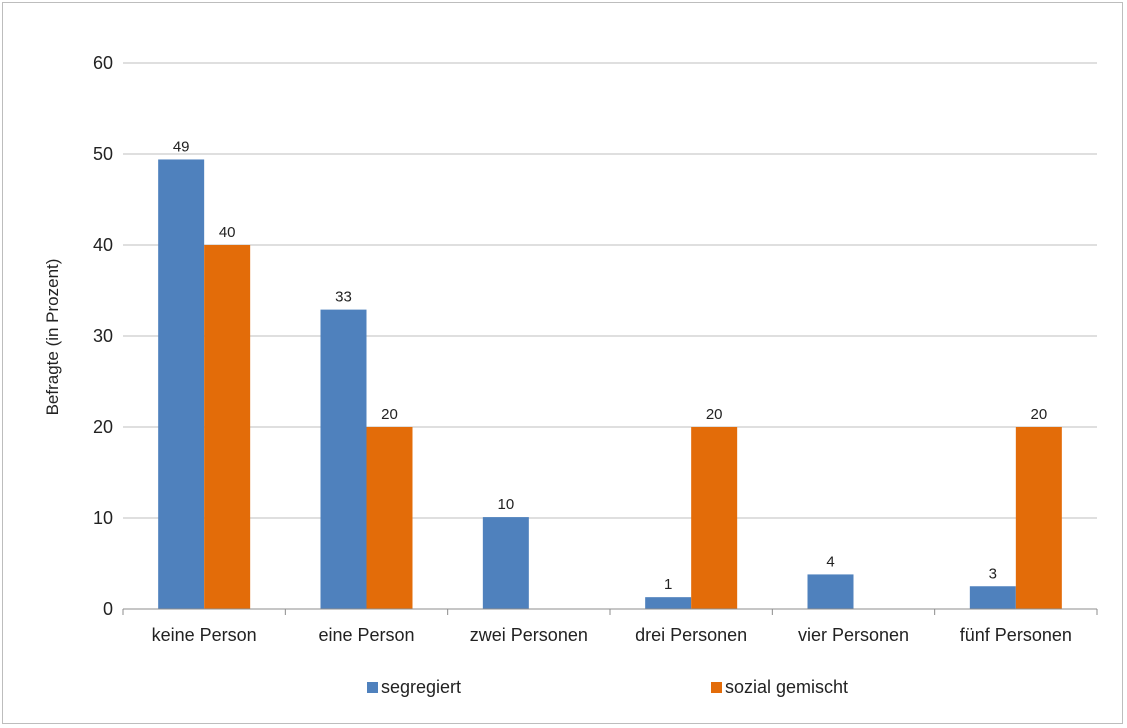 This screenshot has height=728, width=1127. What do you see at coordinates (505, 504) in the screenshot?
I see `data-label: 10` at bounding box center [505, 504].